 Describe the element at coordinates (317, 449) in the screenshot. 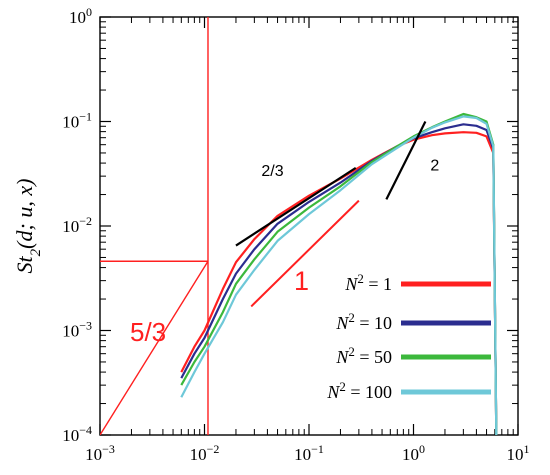

I see `x-tick-exponent: −1` at that location.